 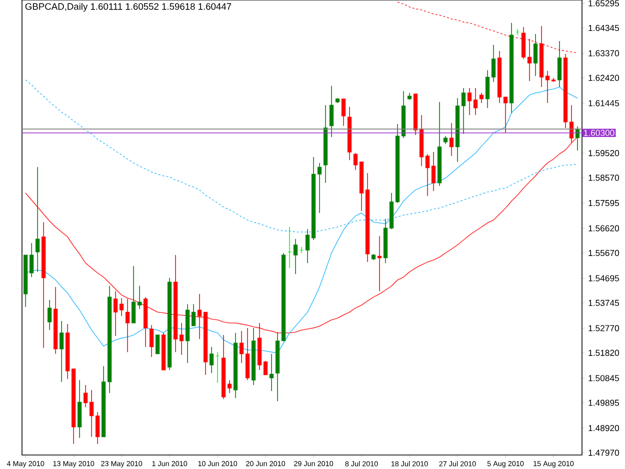 What do you see at coordinates (604, 403) in the screenshot?
I see `y-tick-label: 1.49895` at bounding box center [604, 403].